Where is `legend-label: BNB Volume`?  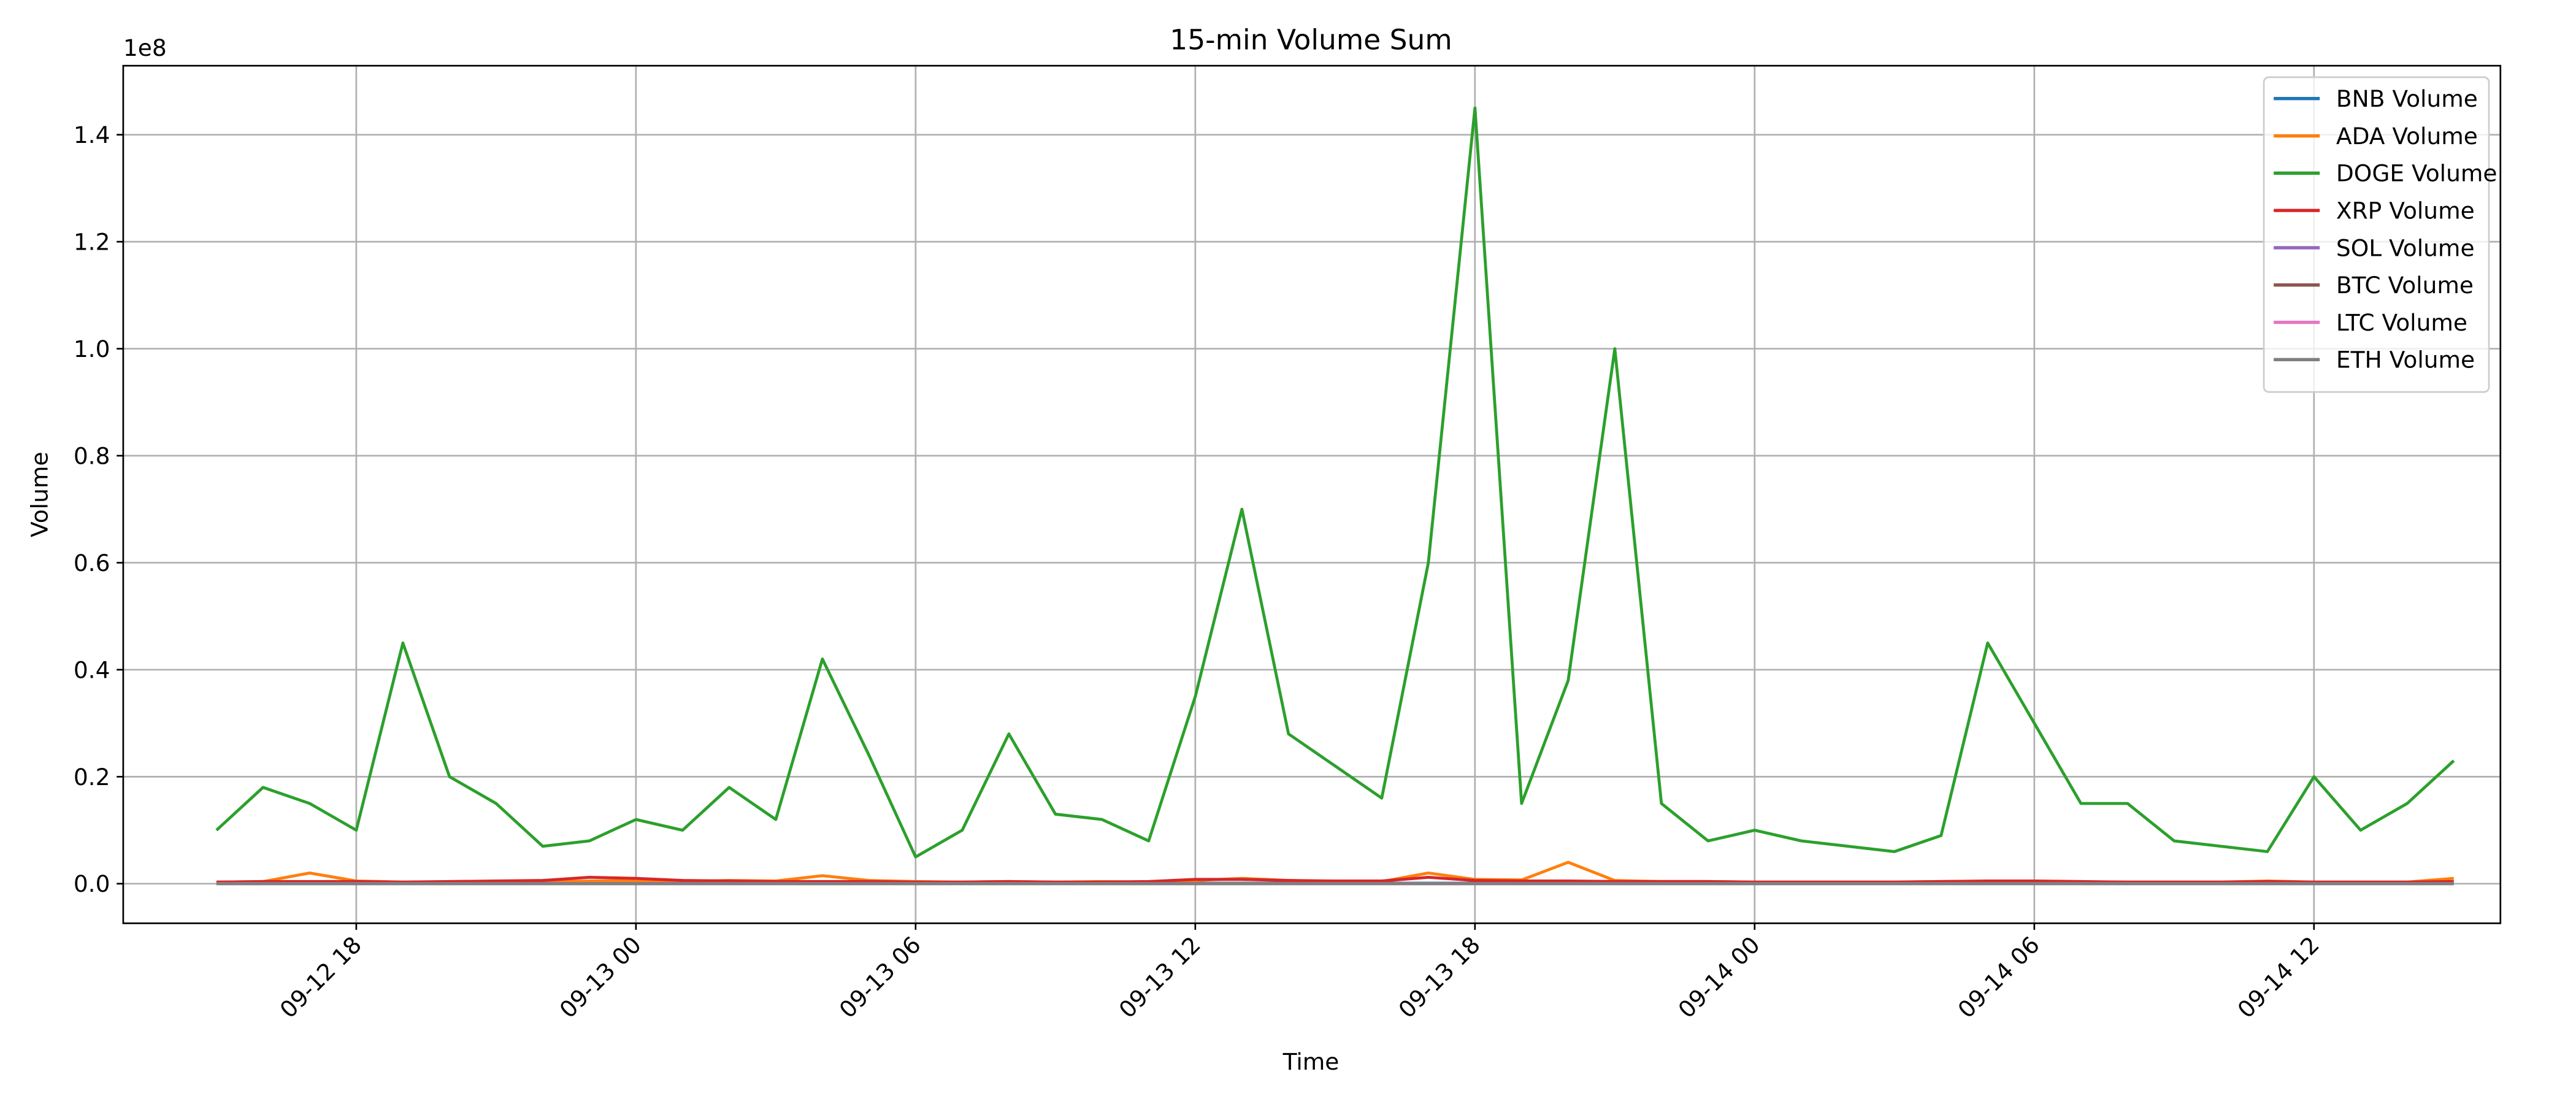
legend-label: BNB Volume is located at coordinates (2407, 98).